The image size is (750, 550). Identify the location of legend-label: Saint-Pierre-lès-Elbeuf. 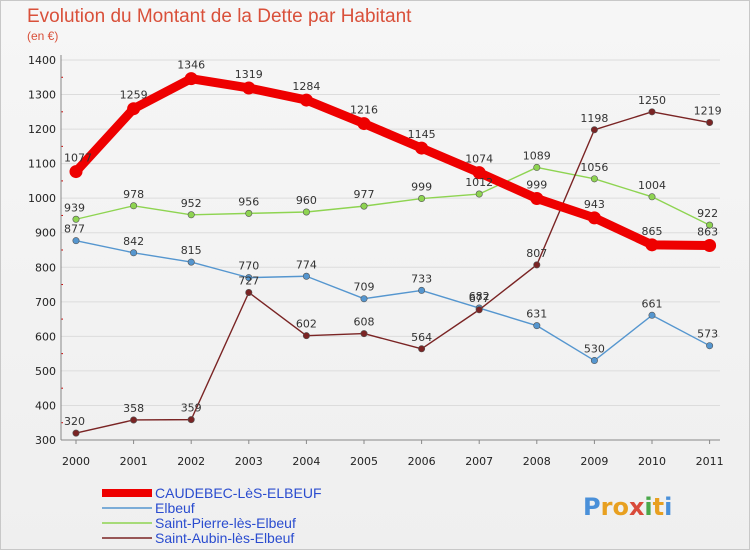
(225, 523).